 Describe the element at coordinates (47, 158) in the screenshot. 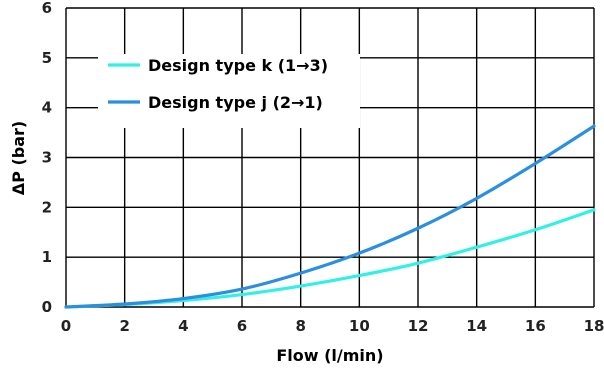

I see `y-tick-label: 3` at that location.